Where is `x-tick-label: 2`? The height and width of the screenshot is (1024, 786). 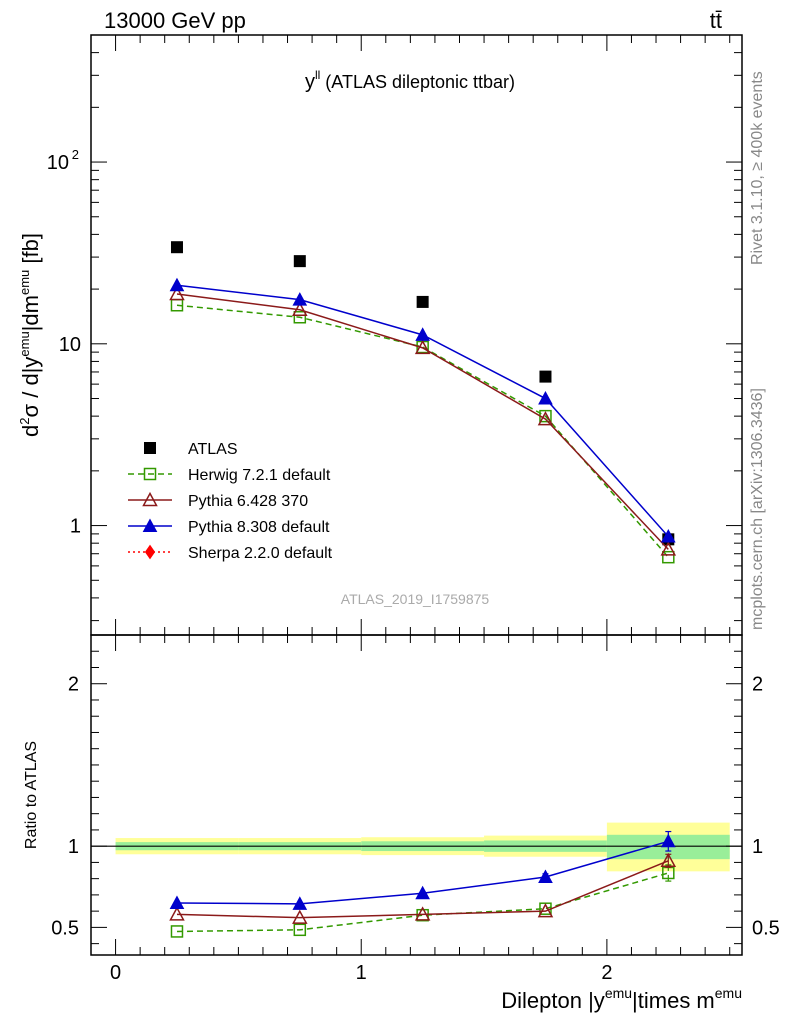 x-tick-label: 2 is located at coordinates (606, 973).